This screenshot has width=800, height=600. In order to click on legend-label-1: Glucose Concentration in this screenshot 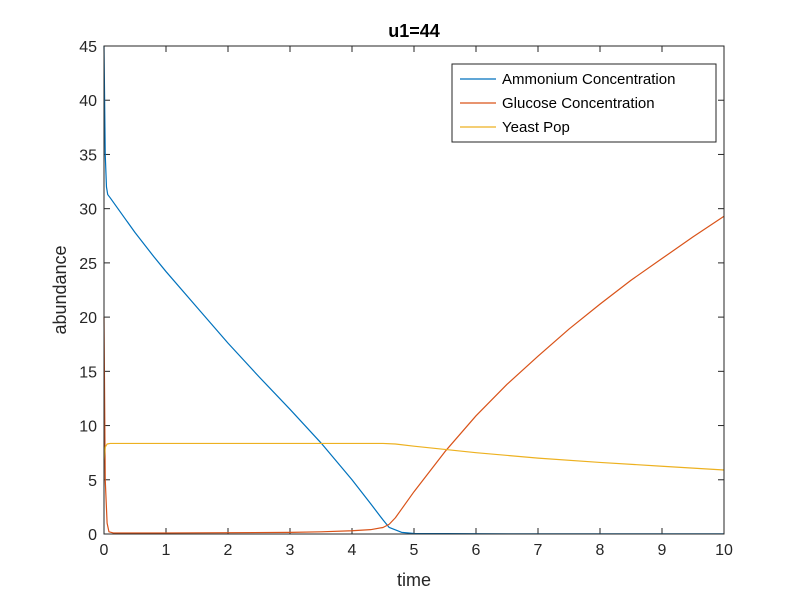, I will do `click(578, 103)`.